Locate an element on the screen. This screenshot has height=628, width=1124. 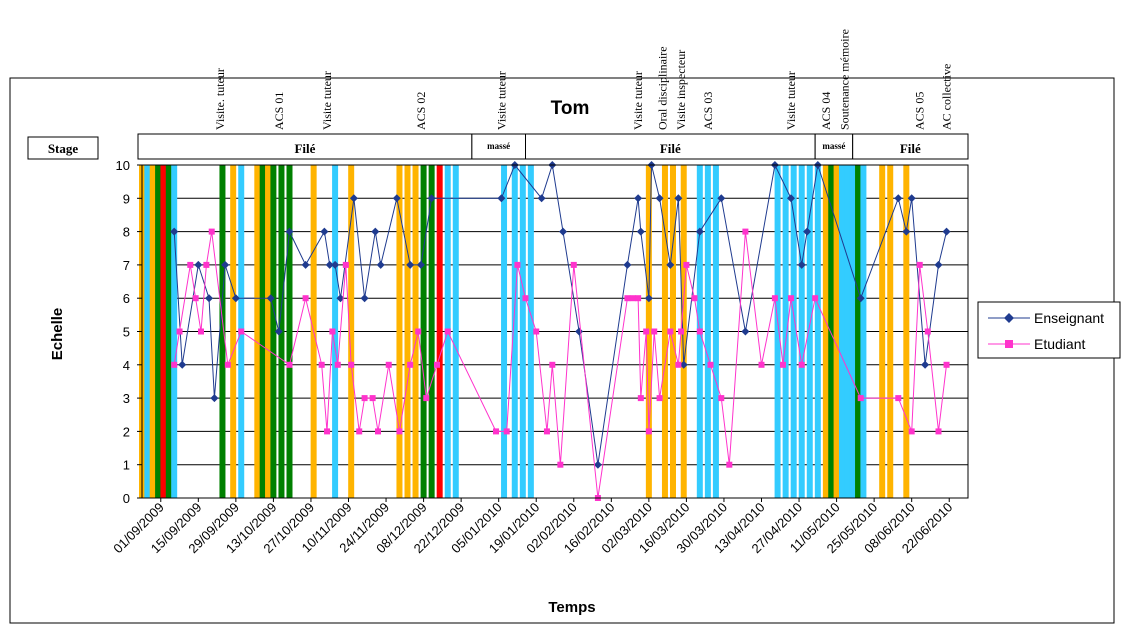
event-label: AC collective is located at coordinates (947, 97).